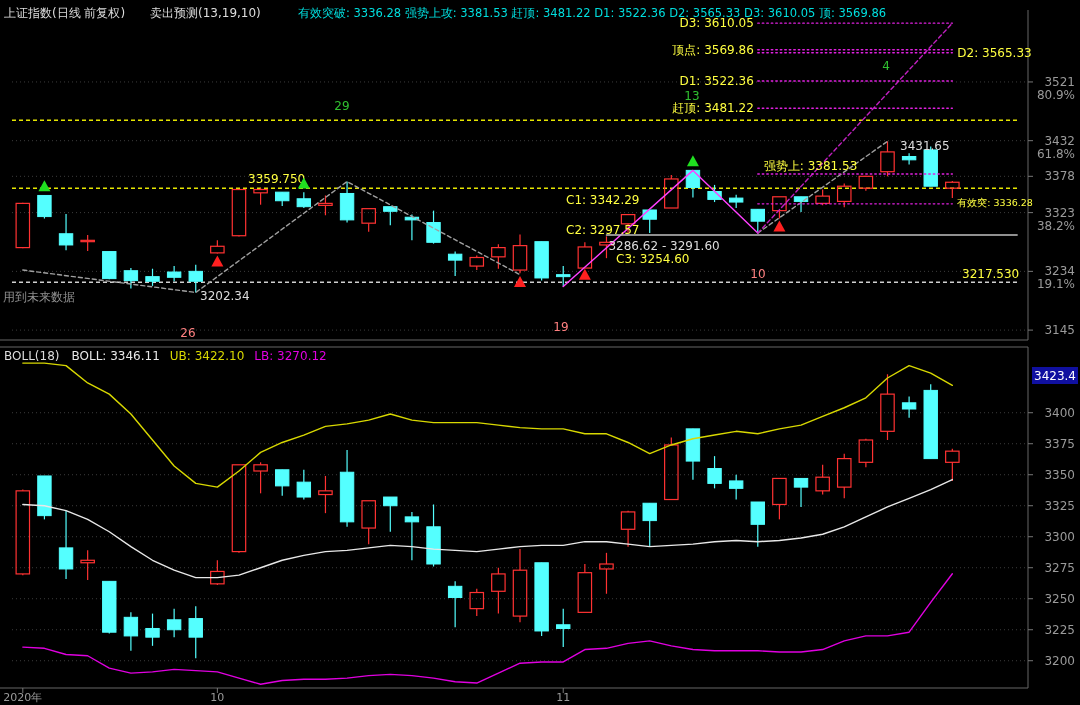  What do you see at coordinates (1055, 278) in the screenshot?
I see `y-tick-label: 3234 19.1%` at bounding box center [1055, 278].